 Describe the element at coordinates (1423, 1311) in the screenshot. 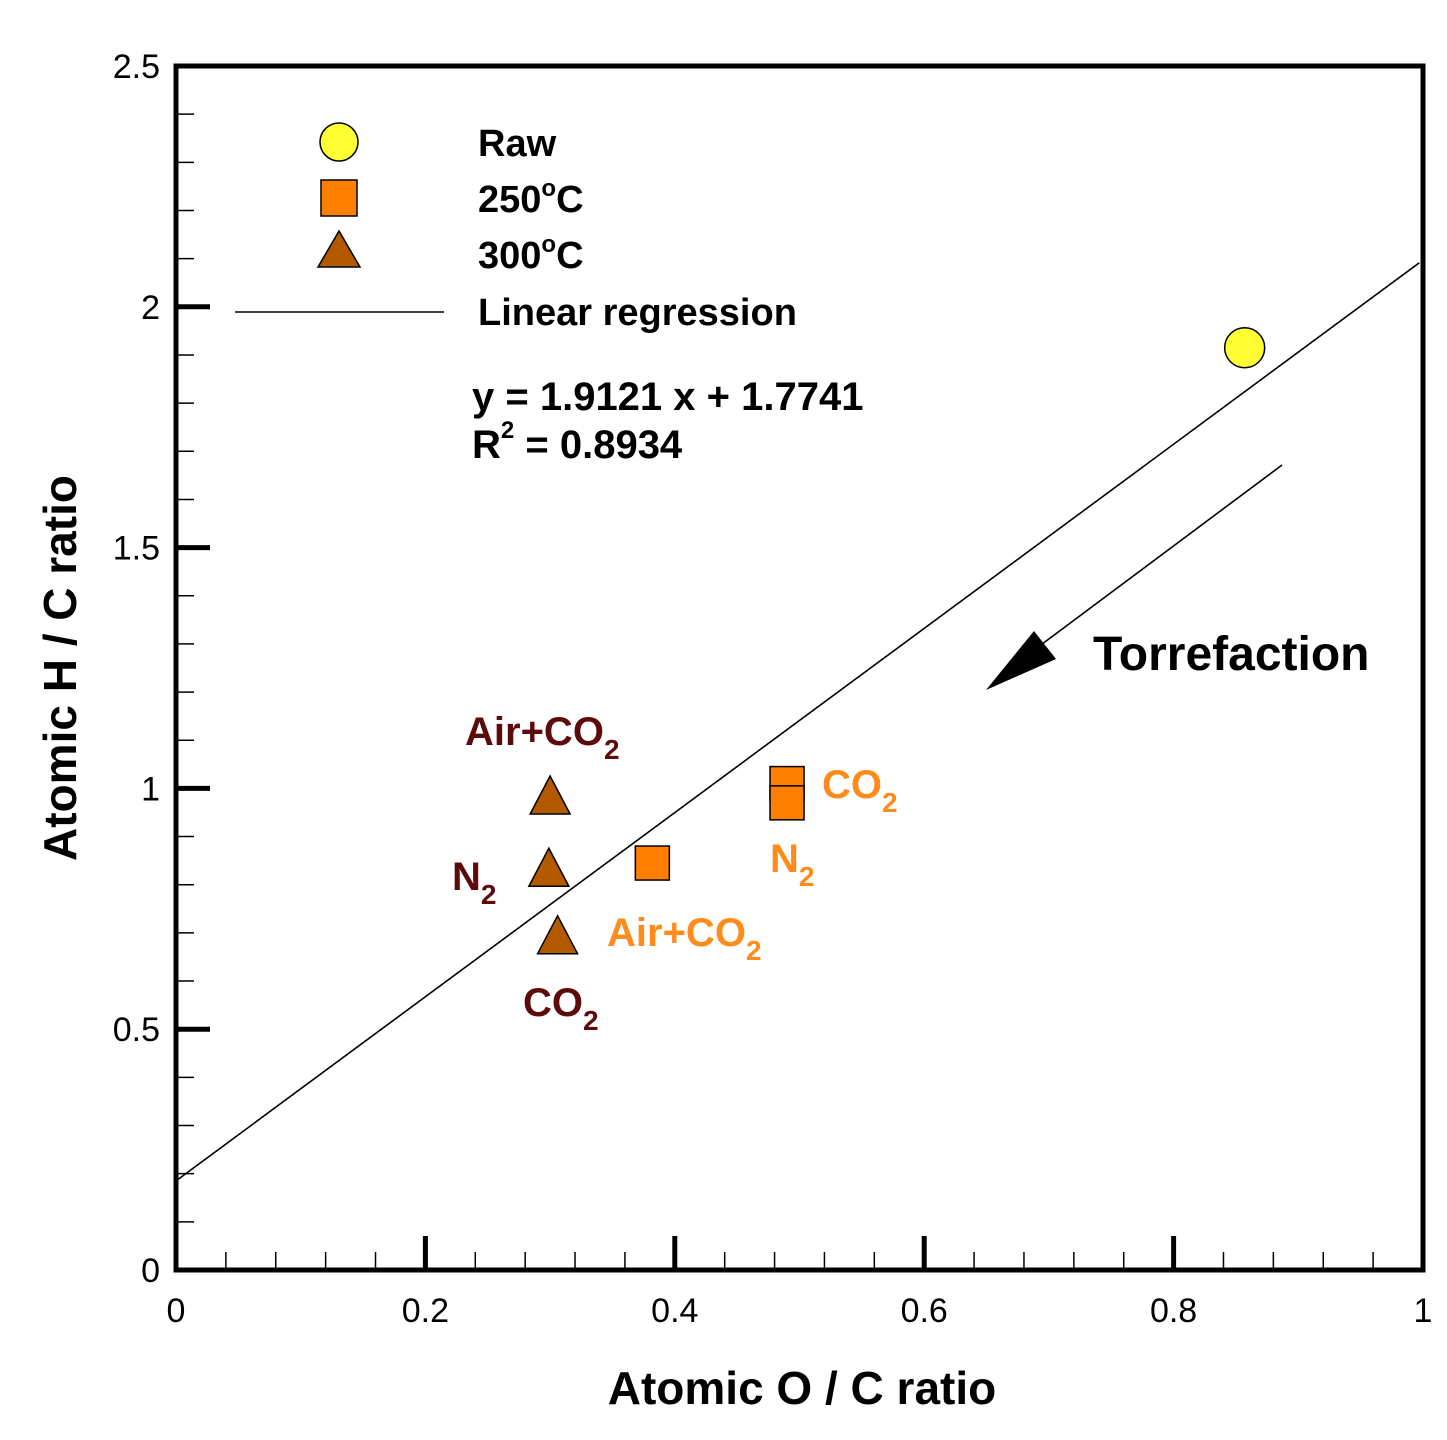

I see `x-tick-label: 1` at that location.